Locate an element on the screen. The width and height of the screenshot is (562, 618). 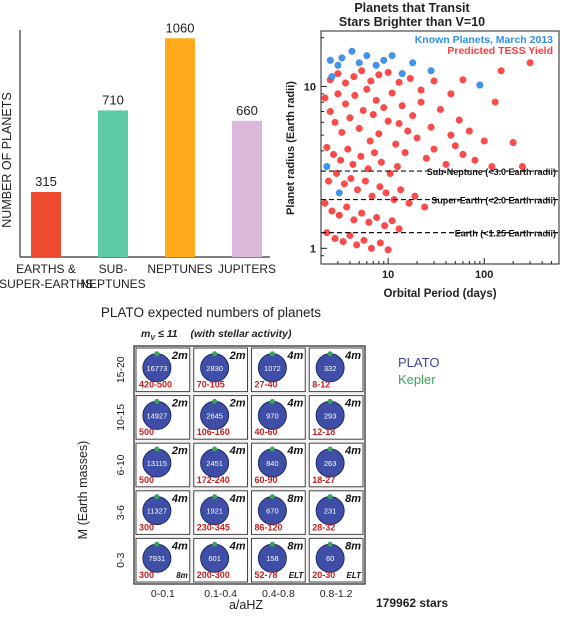
plato-subtitle: mV ≤ 11 (with stellar activity) is located at coordinates (216, 335).